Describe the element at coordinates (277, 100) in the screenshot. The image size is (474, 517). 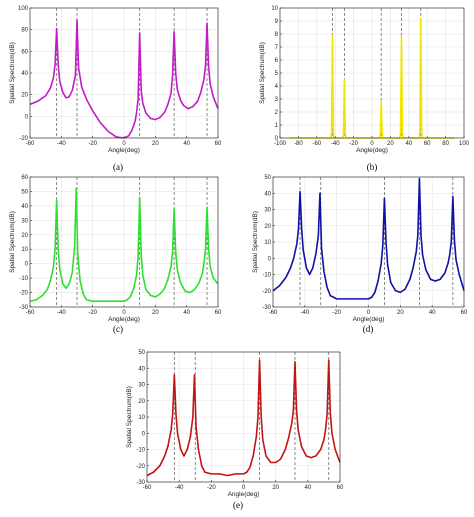
I see `y-tick-label: 3` at that location.